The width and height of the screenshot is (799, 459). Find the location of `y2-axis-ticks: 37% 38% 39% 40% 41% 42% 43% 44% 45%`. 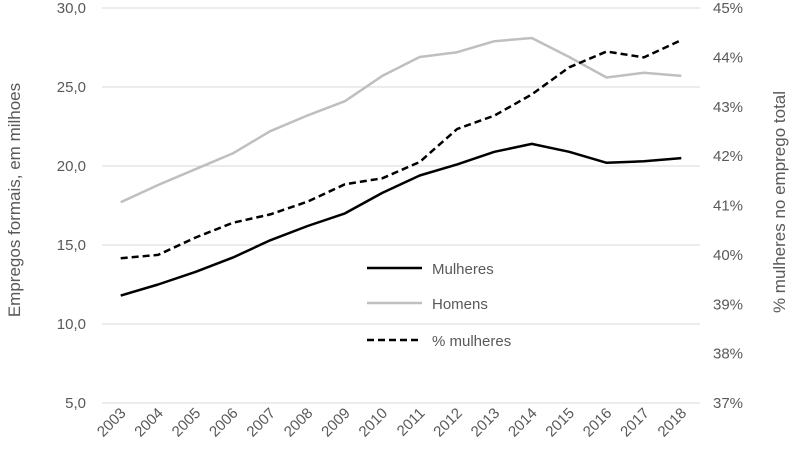

y2-axis-ticks: 37% 38% 39% 40% 41% 42% 43% 44% 45% is located at coordinates (728, 206).